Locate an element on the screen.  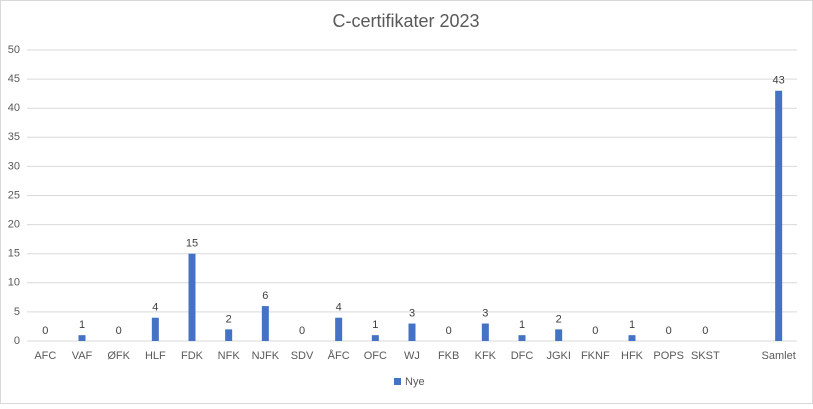
x-tick-label: DFC is located at coordinates (522, 356).